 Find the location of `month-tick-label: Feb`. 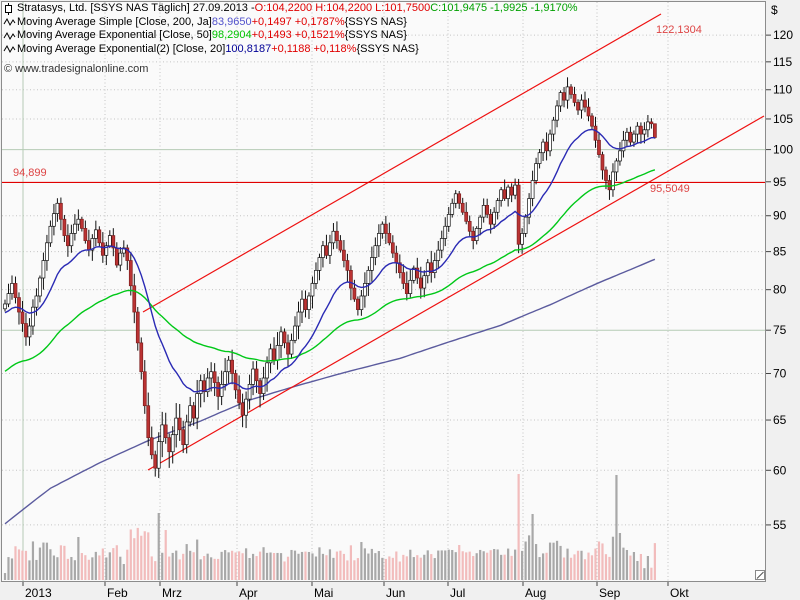

month-tick-label: Feb is located at coordinates (117, 593).